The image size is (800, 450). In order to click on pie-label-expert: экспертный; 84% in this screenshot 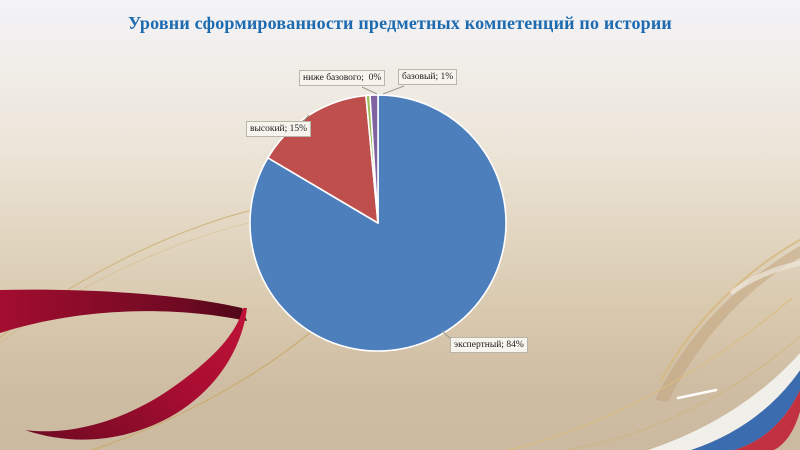, I will do `click(489, 345)`.